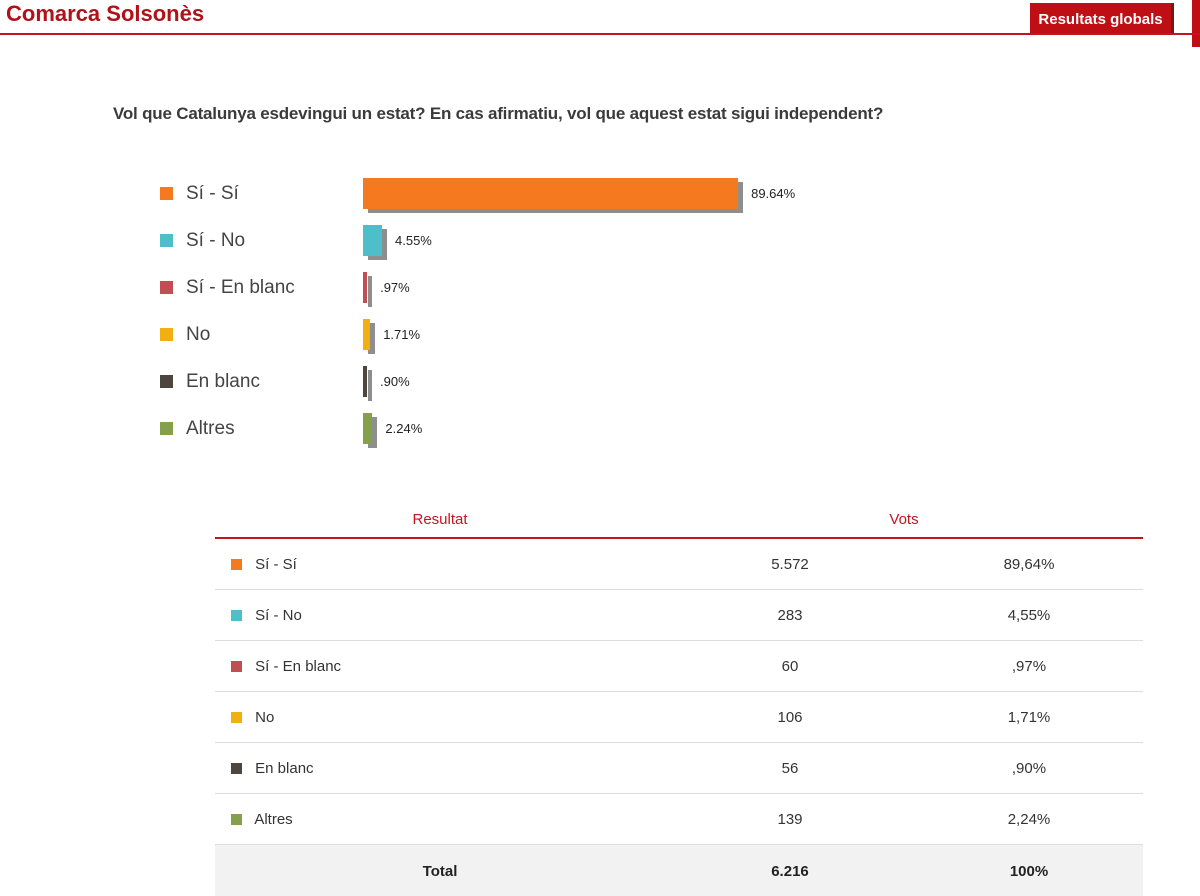  What do you see at coordinates (273, 819) in the screenshot?
I see `result-label: Altres` at bounding box center [273, 819].